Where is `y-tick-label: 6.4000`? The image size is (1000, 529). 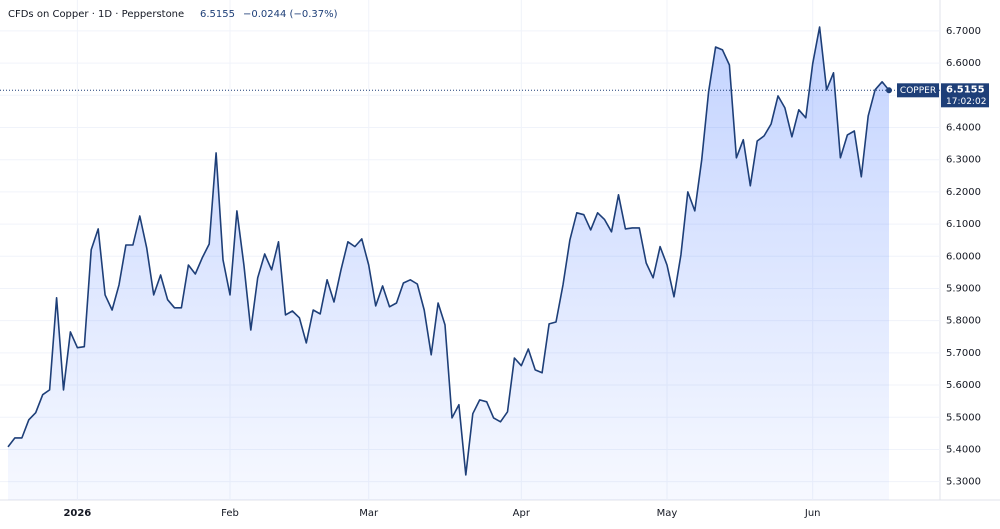 y-tick-label: 6.4000 is located at coordinates (963, 127).